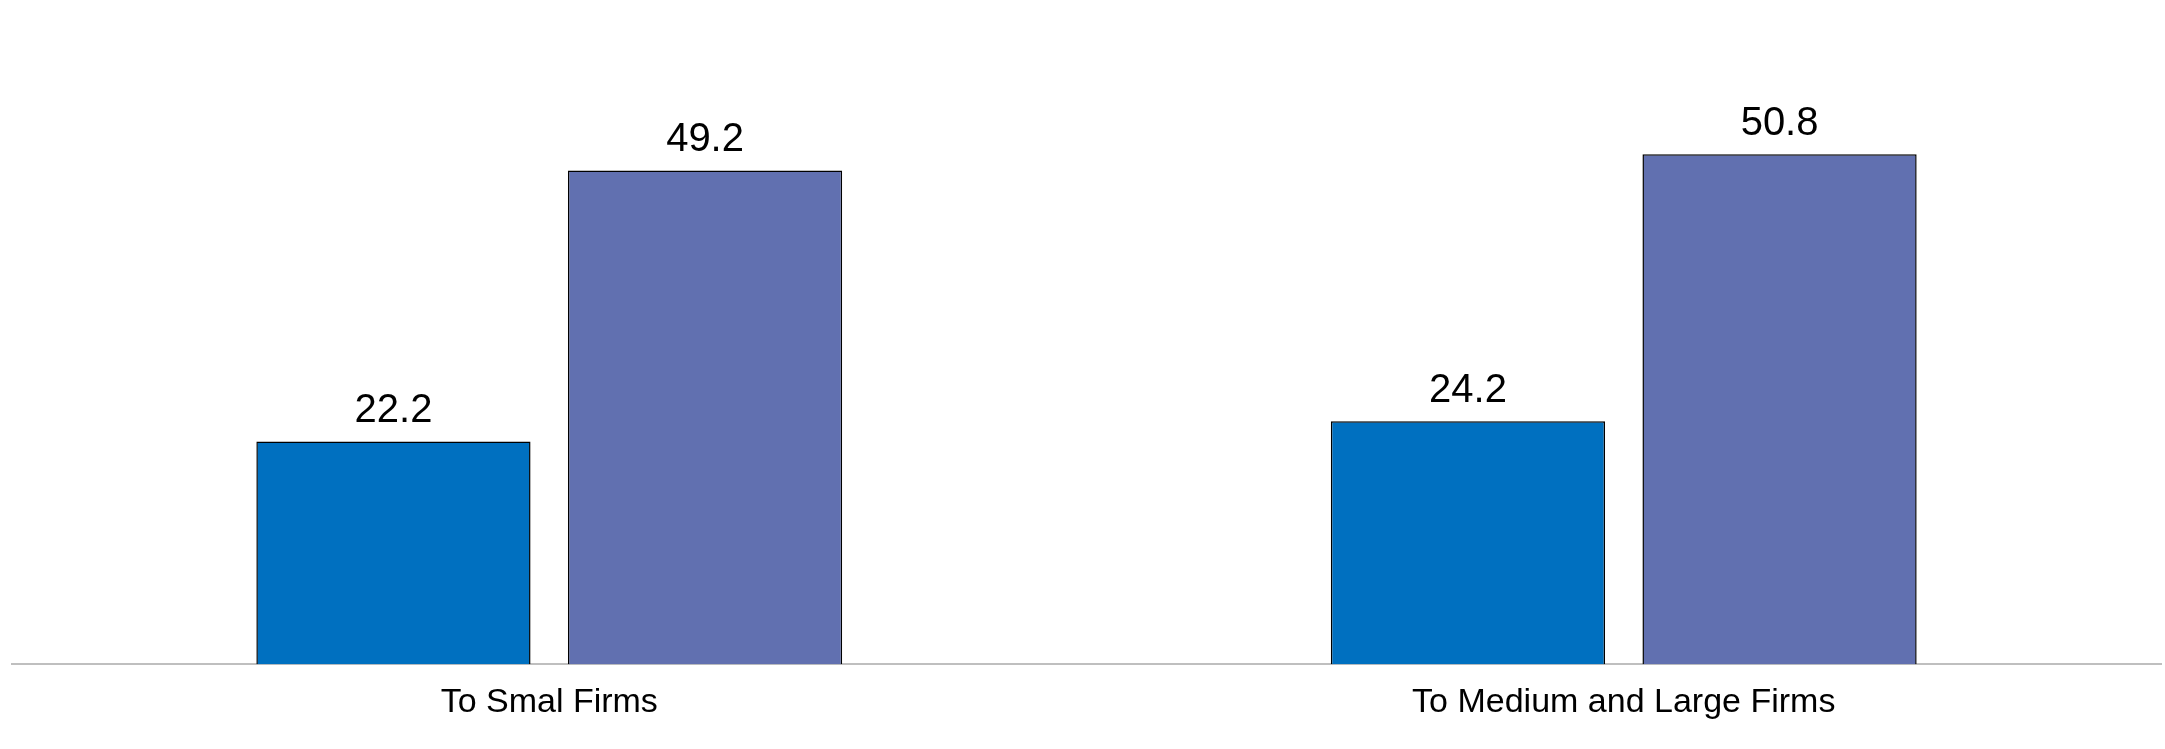 The height and width of the screenshot is (749, 2165). Describe the element at coordinates (1624, 699) in the screenshot. I see `x-tick-label: To Medium and Large Firms` at that location.